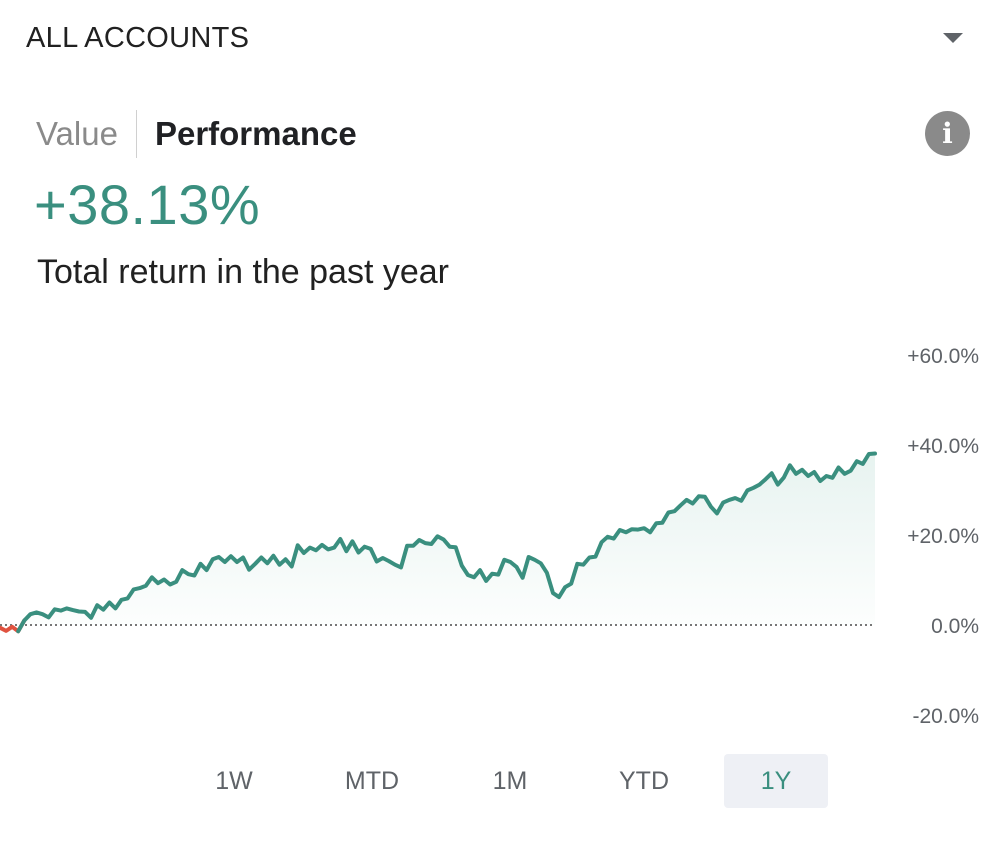 The image size is (1007, 849). Describe the element at coordinates (945, 716) in the screenshot. I see `y-tick-label: -20.0%` at that location.